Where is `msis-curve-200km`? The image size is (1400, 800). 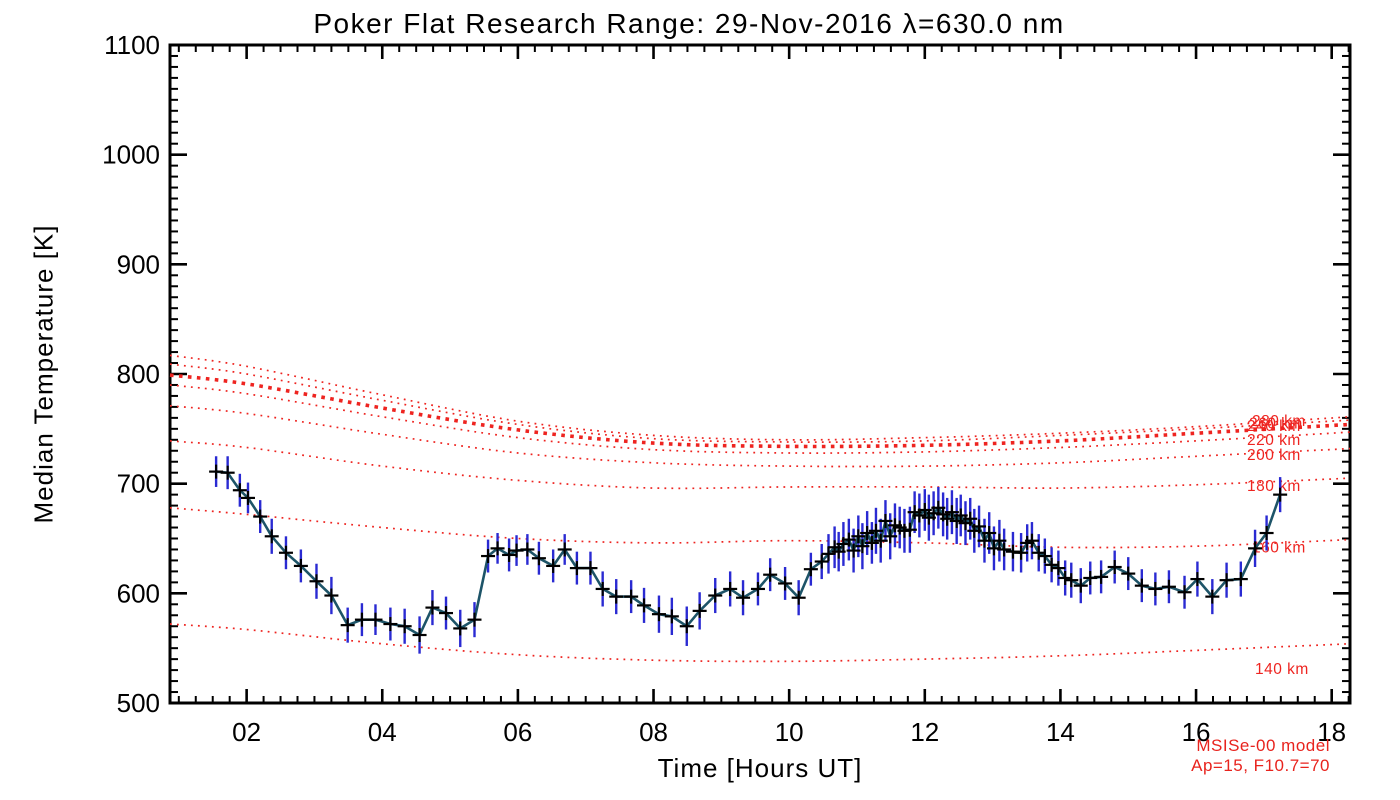
msis-curve-200km is located at coordinates (760, 436).